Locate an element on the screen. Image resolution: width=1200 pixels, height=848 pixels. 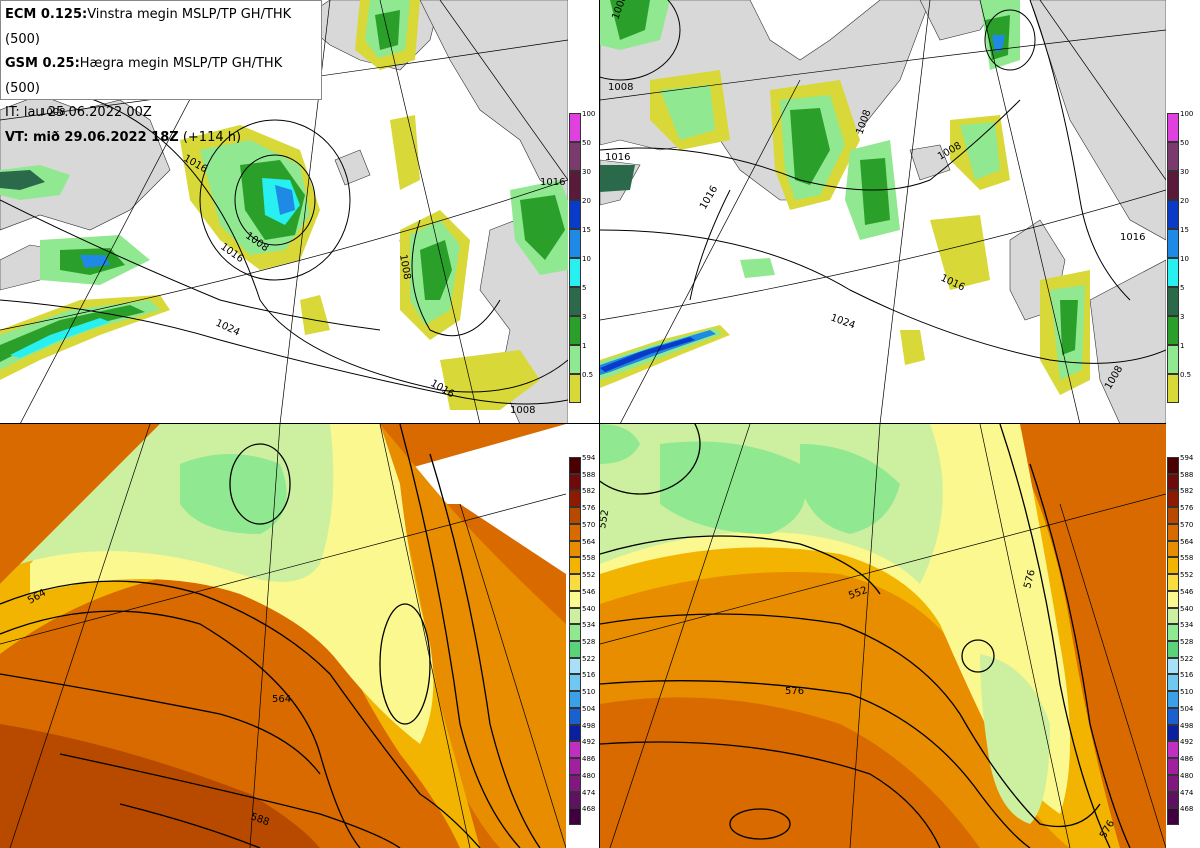
model-gsm-desc: Hægra megin MSLP/TP GH/THK (500) is located at coordinates (144, 76).